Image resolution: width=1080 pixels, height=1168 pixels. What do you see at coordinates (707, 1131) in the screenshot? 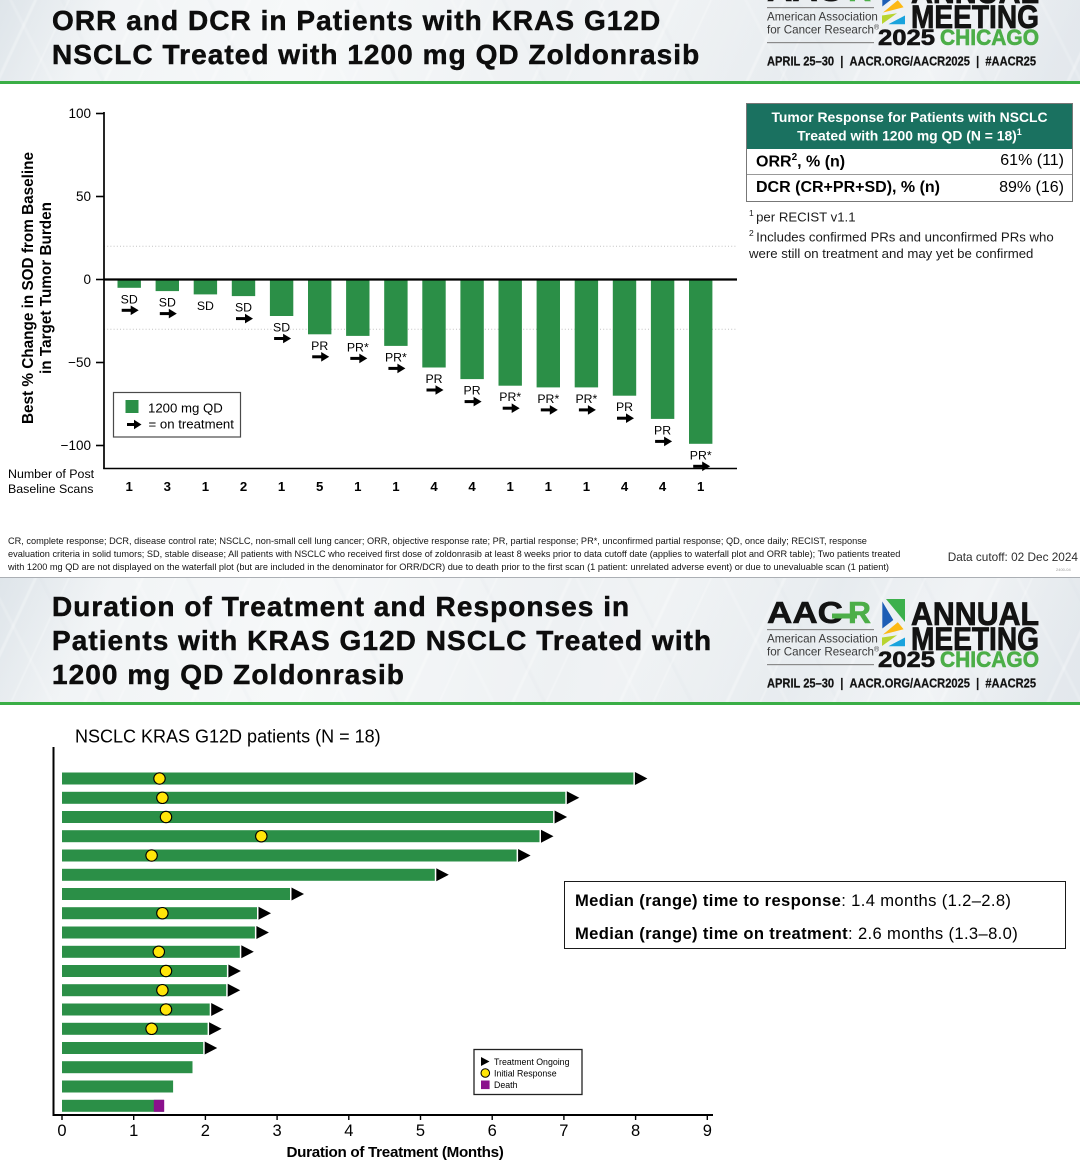
I see `svg-text: 9` at bounding box center [707, 1131].